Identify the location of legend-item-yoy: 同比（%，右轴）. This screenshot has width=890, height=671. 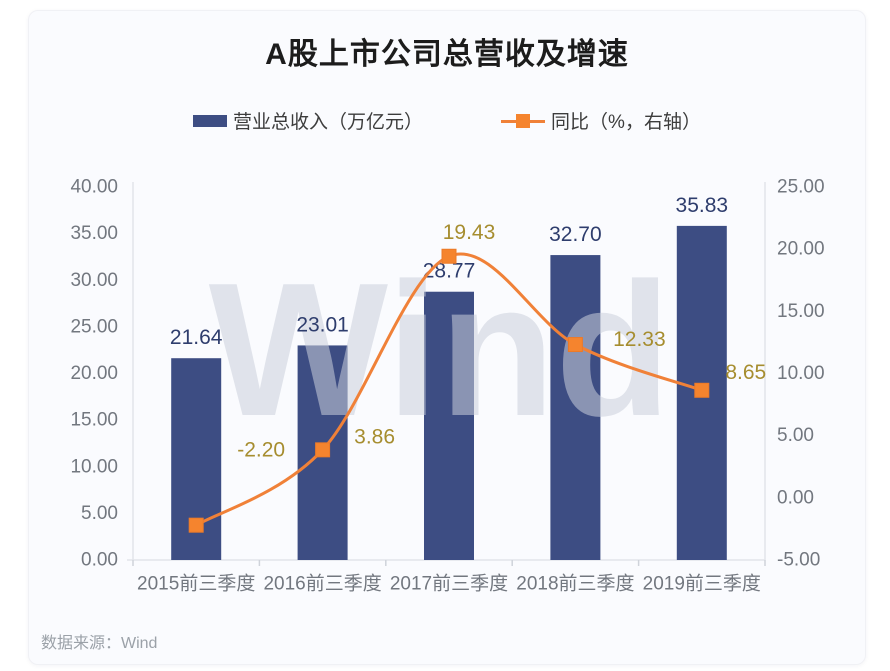
(601, 120).